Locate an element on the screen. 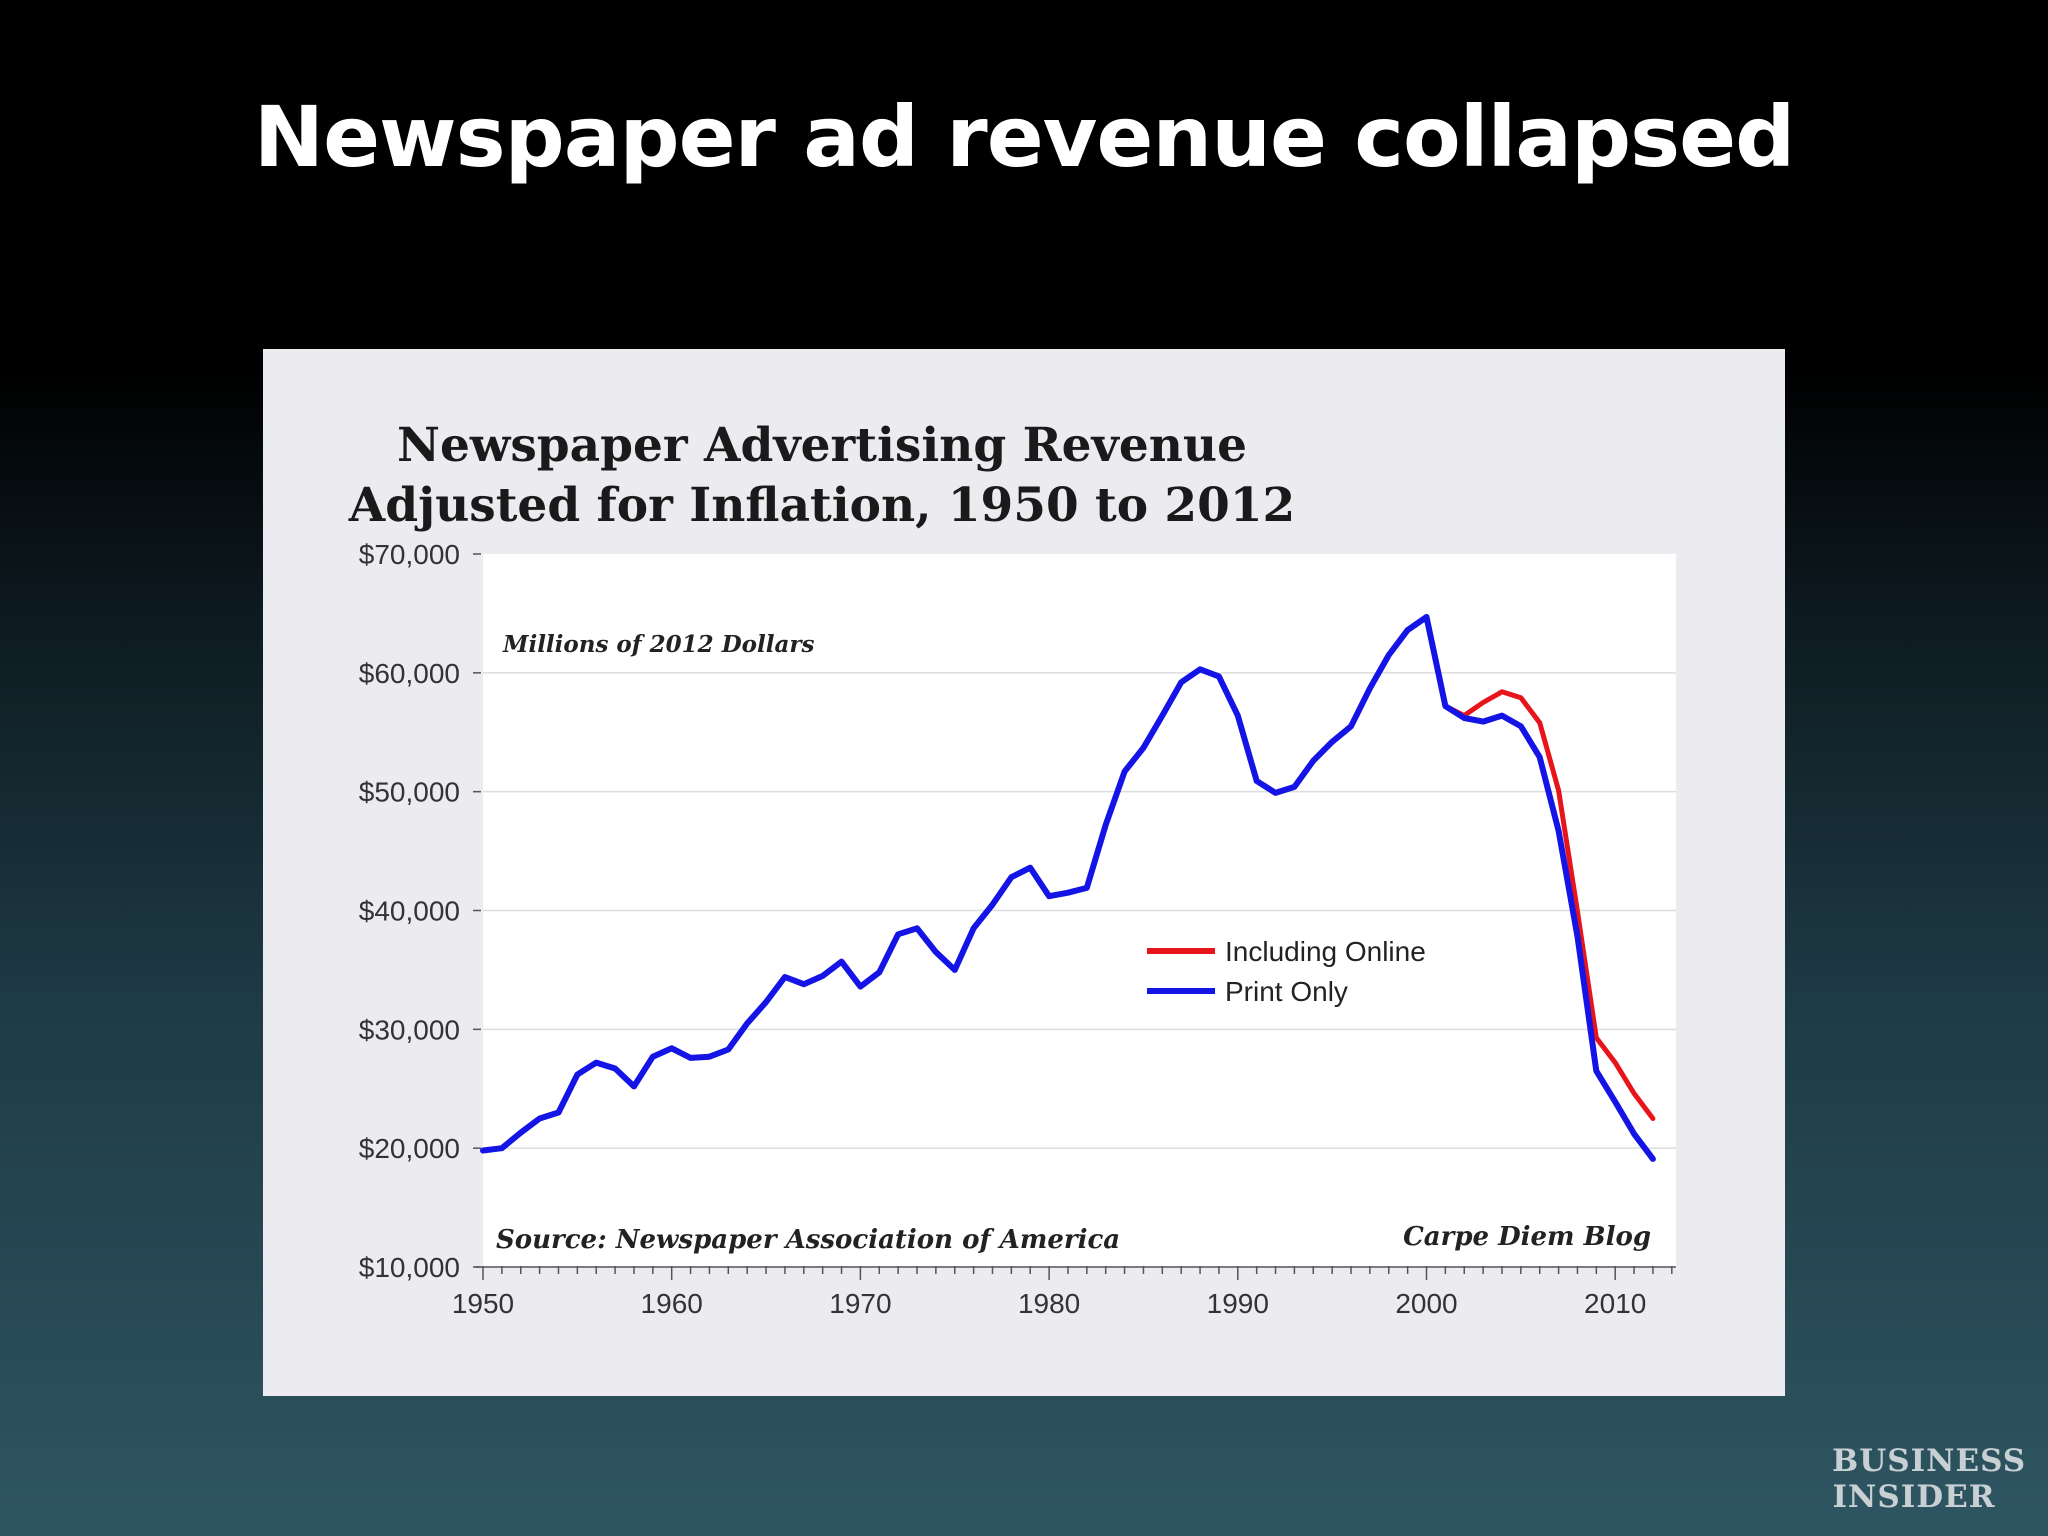  units-note: Millions of 2012 Dollars is located at coordinates (658, 644).